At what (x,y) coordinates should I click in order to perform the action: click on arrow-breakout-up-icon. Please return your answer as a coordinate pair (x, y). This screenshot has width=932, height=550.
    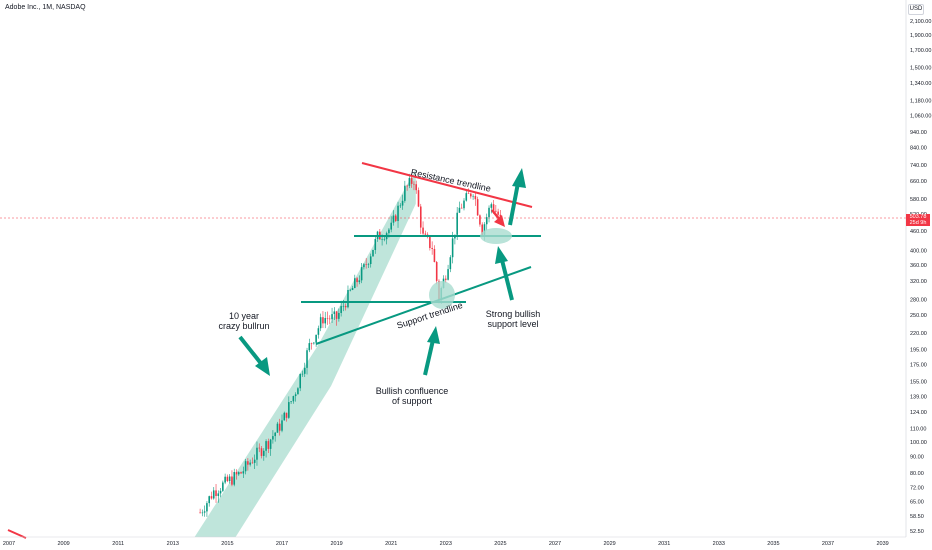
    Looking at the image, I should click on (517, 197).